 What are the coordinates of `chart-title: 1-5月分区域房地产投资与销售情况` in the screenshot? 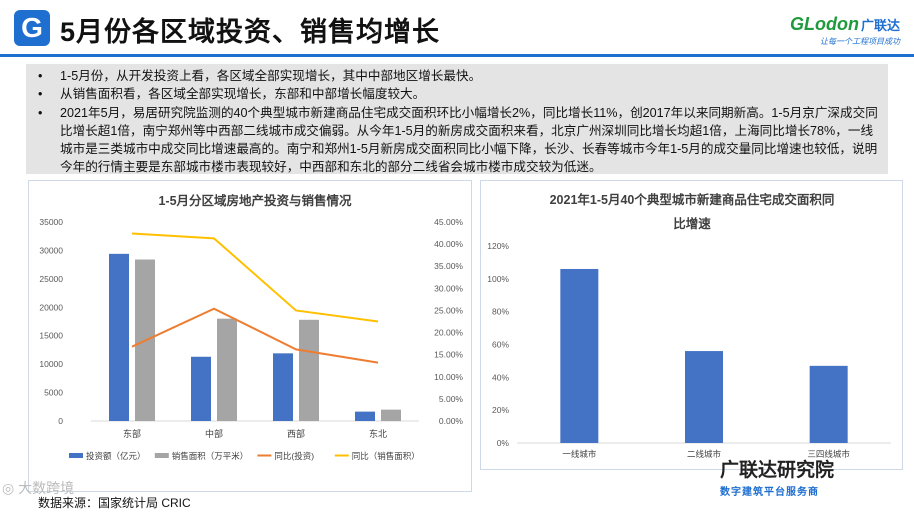 It's located at (255, 200).